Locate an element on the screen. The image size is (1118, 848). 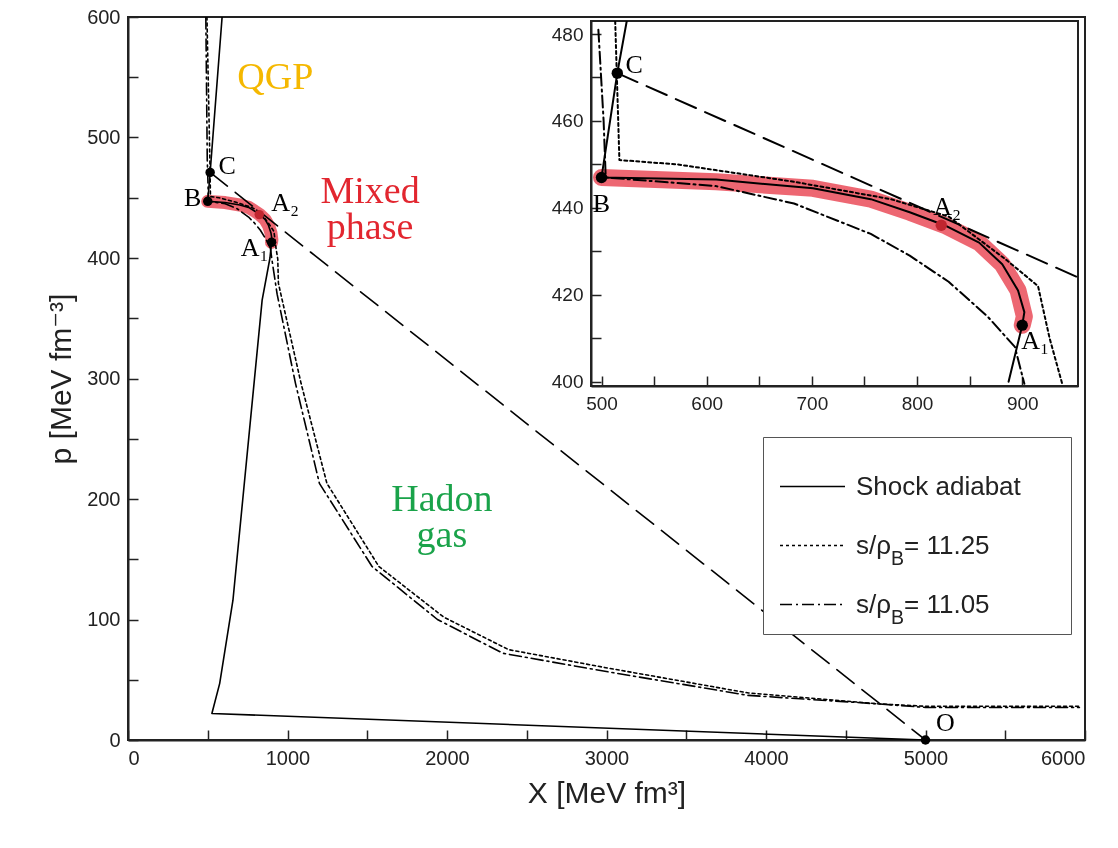
x-tick-label: 800 is located at coordinates (917, 403).